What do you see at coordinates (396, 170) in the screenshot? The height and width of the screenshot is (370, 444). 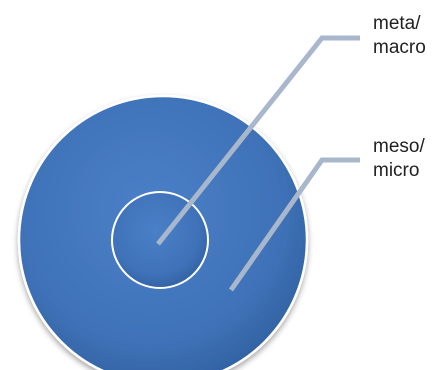 I see `label-meso-micro-line2: micro` at bounding box center [396, 170].